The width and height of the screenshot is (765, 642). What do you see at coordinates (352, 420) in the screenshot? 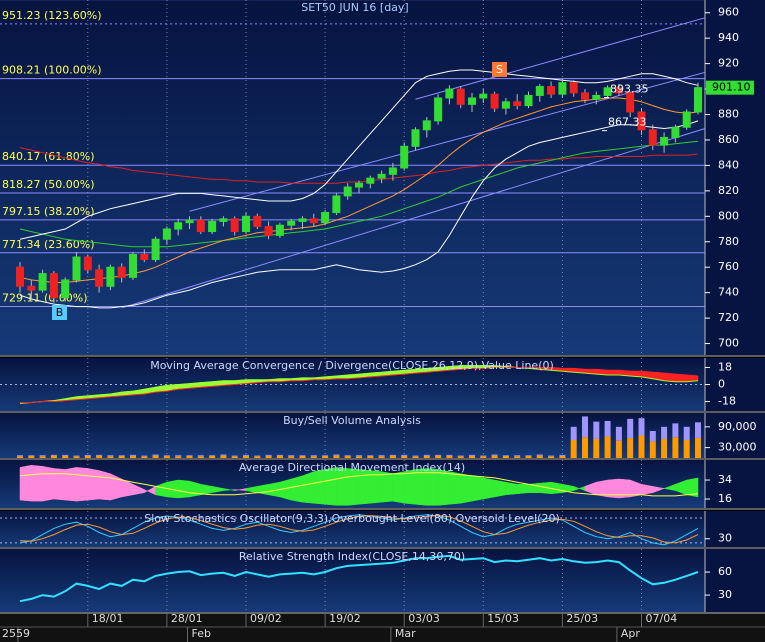
I see `panel-title: Buy/Sell Volume Analysis` at bounding box center [352, 420].